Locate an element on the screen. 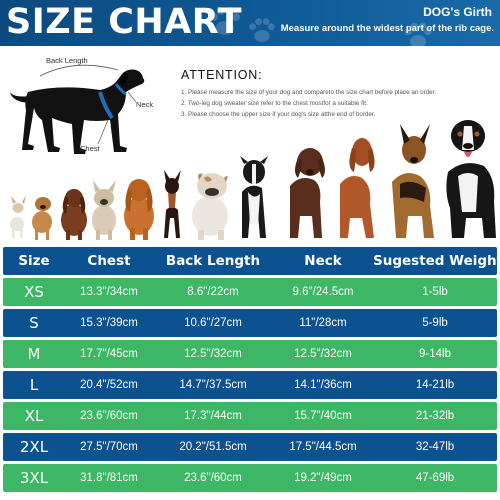 The width and height of the screenshot is (500, 500). french-bulldog-icon is located at coordinates (104, 210).